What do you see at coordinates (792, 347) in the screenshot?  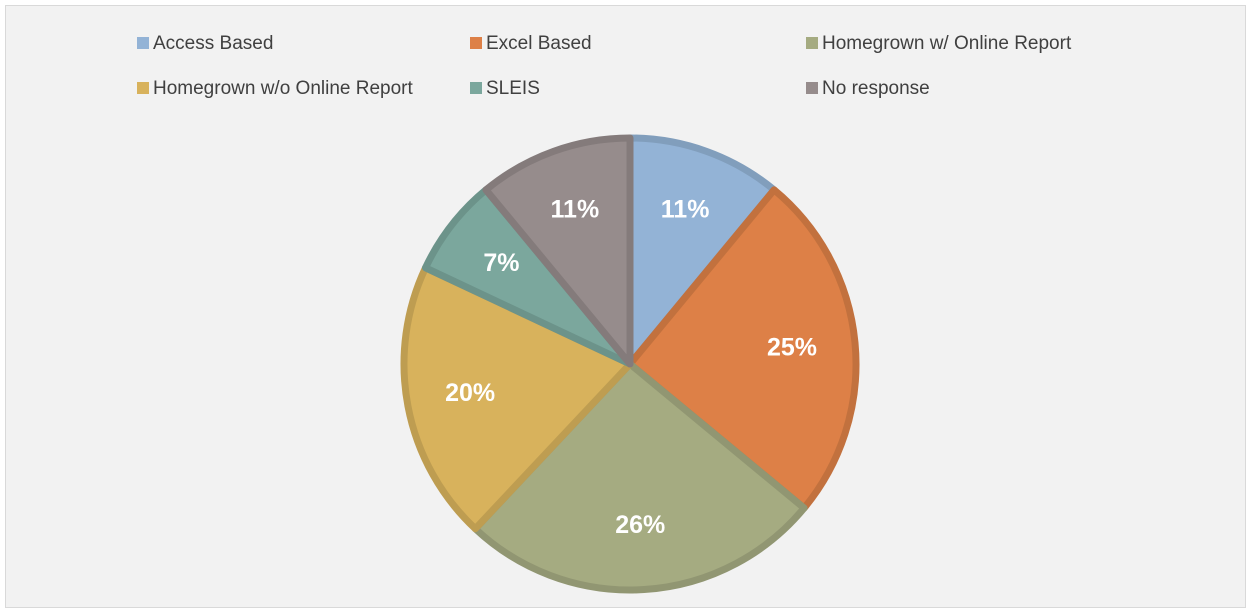 I see `data-label: 25%` at bounding box center [792, 347].